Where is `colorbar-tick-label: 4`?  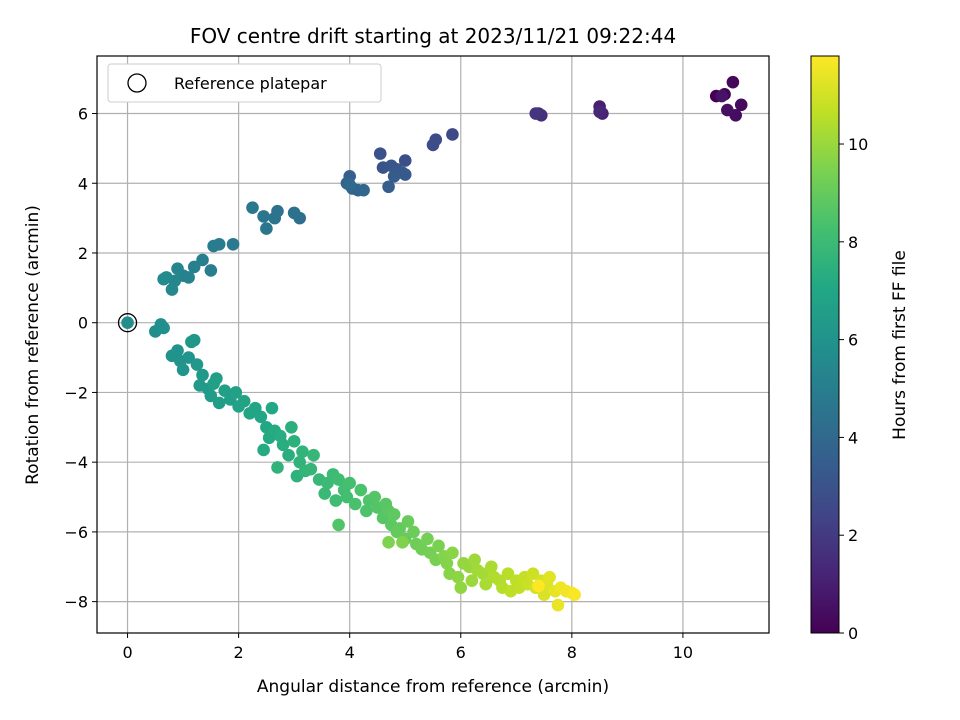
colorbar-tick-label: 4 is located at coordinates (853, 437).